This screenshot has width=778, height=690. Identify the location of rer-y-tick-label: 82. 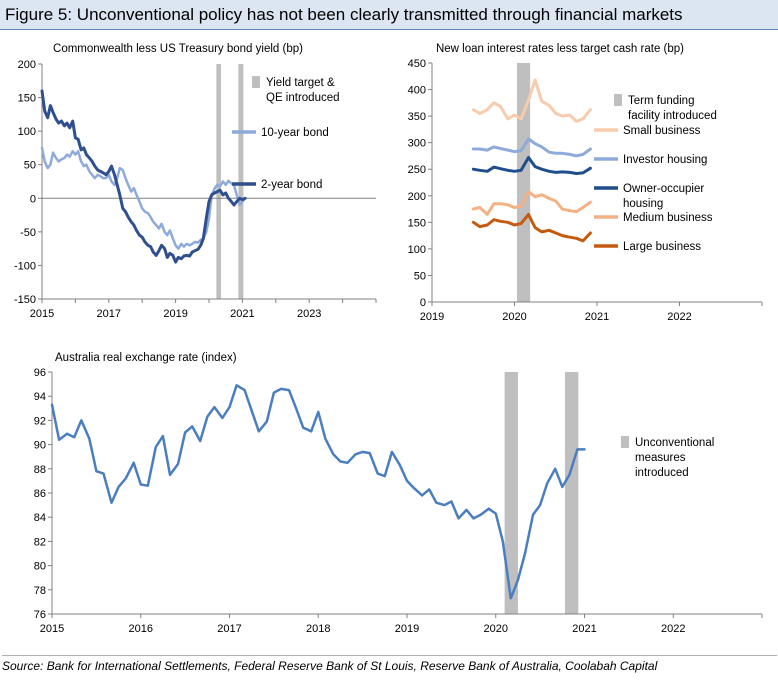
(40, 542).